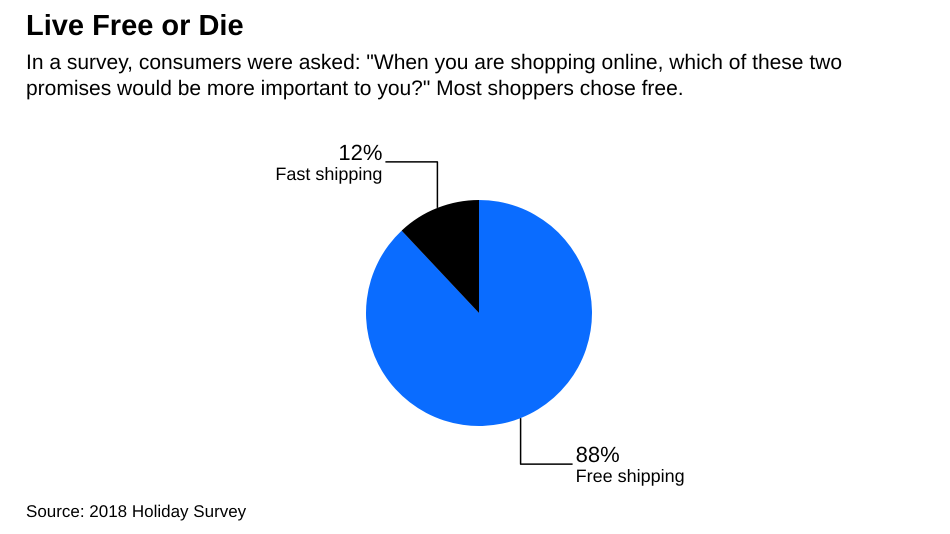 This screenshot has width=950, height=534. Describe the element at coordinates (135, 26) in the screenshot. I see `chart-title: Live Free or Die` at that location.